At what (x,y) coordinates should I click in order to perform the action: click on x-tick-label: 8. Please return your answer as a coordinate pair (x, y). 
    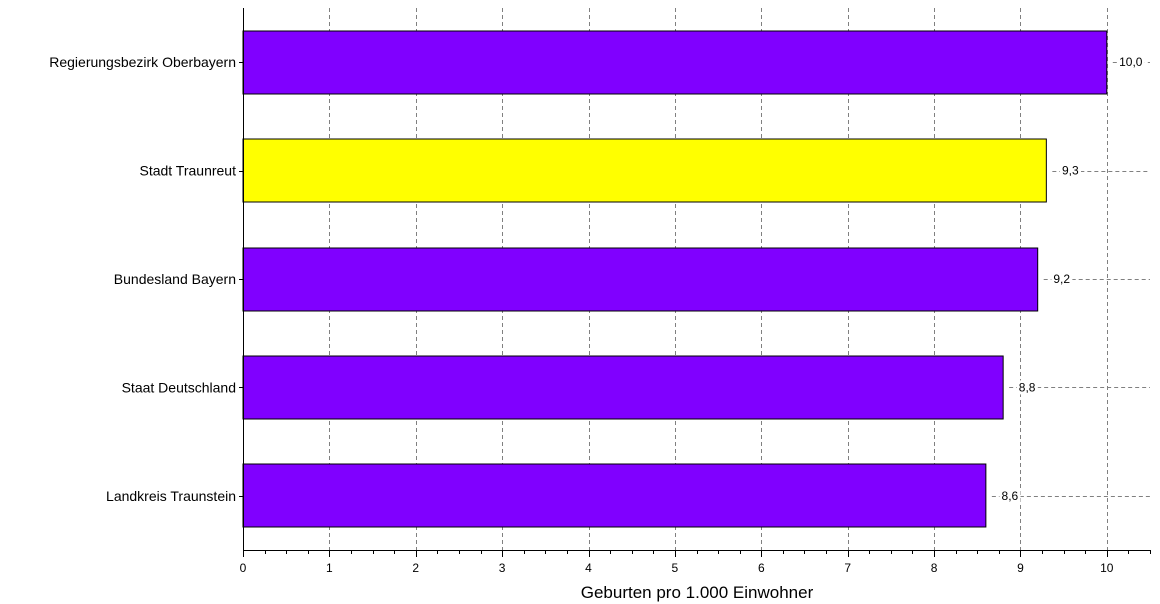
    Looking at the image, I should click on (934, 568).